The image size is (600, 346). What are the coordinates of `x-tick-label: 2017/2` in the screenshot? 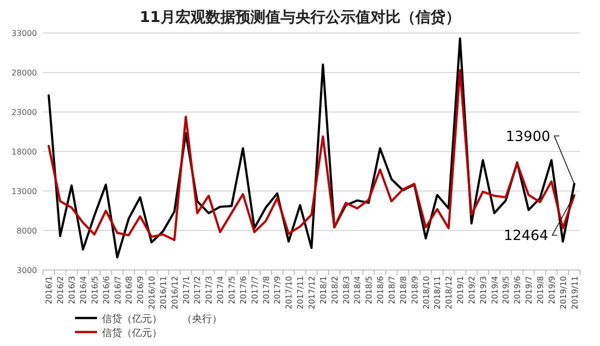 It's located at (197, 290).